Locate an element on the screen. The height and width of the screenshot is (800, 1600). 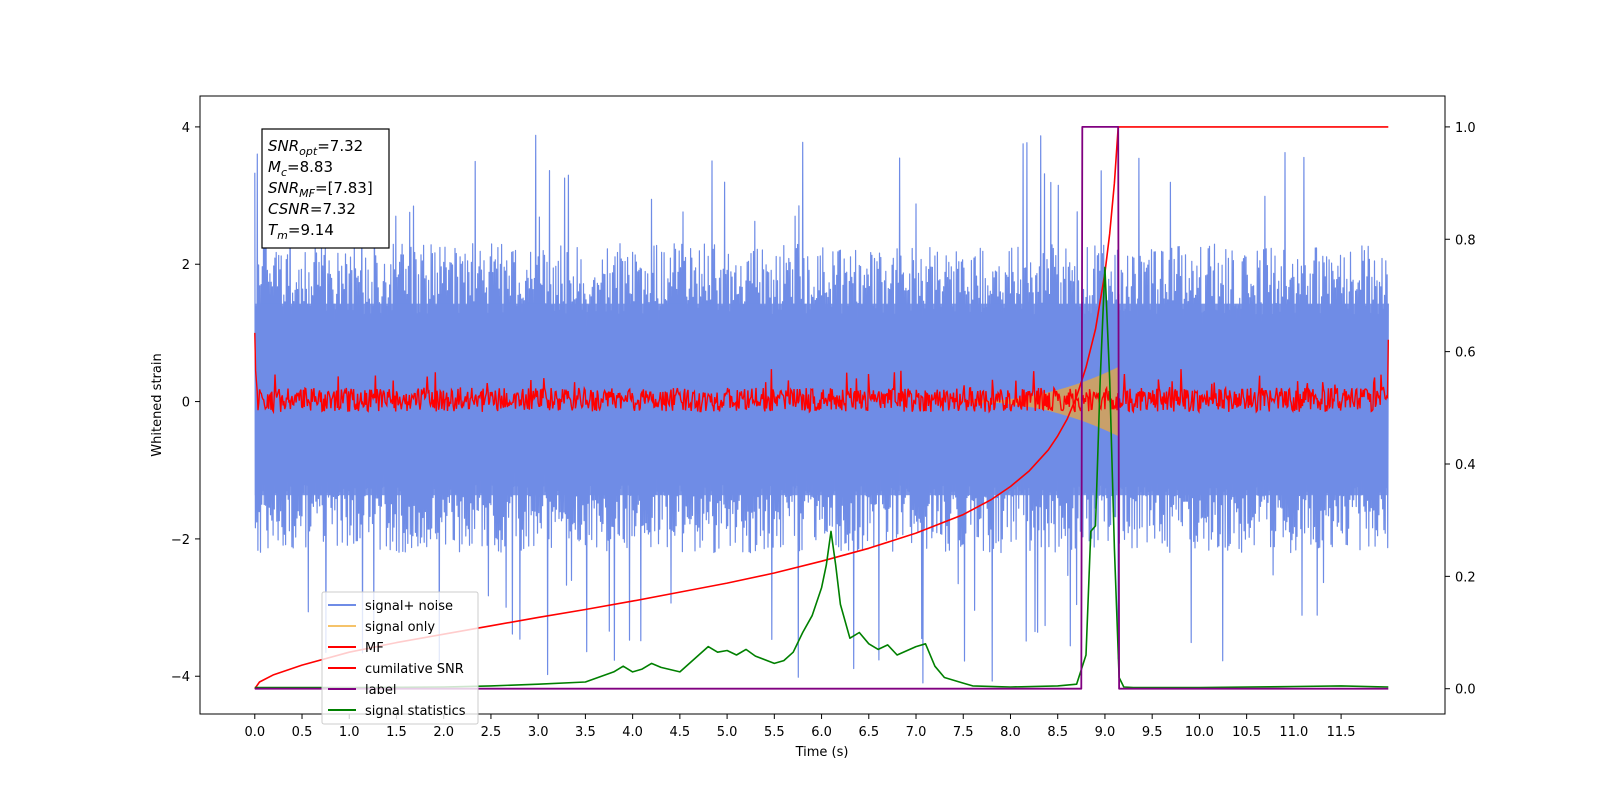
x-tick-label: 11.5 is located at coordinates (1341, 732).